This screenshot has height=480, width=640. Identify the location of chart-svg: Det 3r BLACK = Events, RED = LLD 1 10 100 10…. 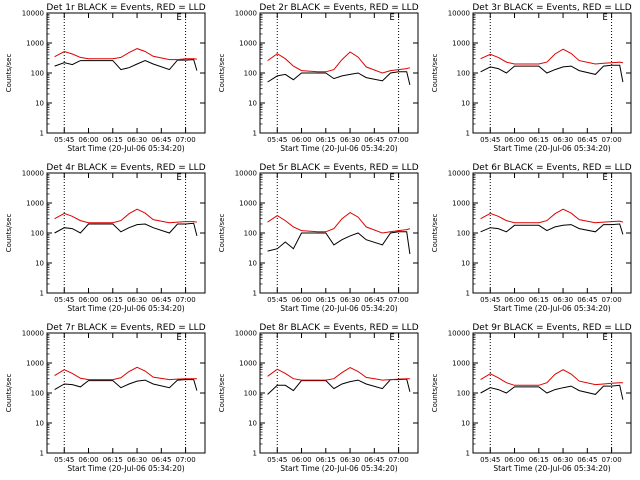
(531, 78).